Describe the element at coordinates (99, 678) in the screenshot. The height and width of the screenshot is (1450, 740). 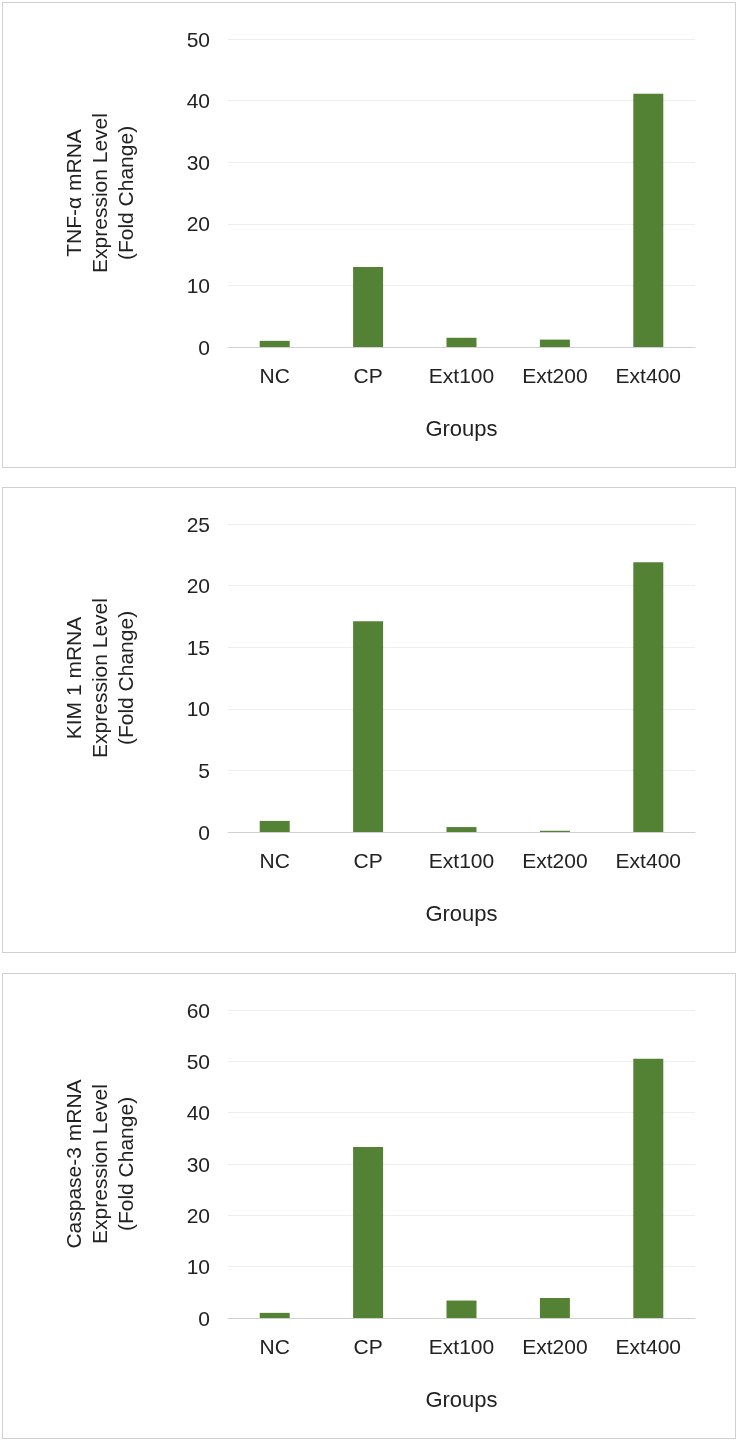
I see `y-axis-title: KIM 1 mRNA Expression Level (Fold Change)` at that location.